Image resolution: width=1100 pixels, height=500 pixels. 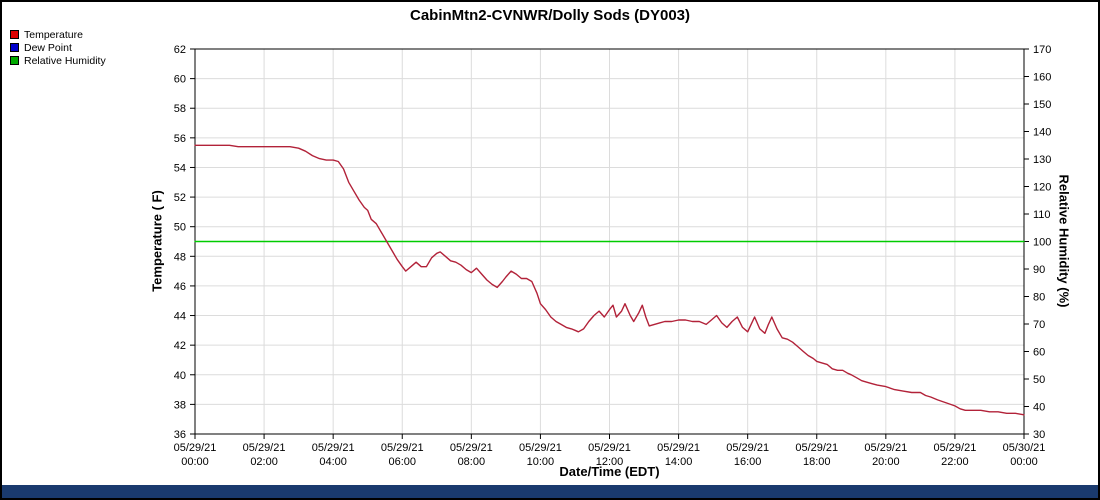 I want to click on svg-text: 100, so click(x=1042, y=243).